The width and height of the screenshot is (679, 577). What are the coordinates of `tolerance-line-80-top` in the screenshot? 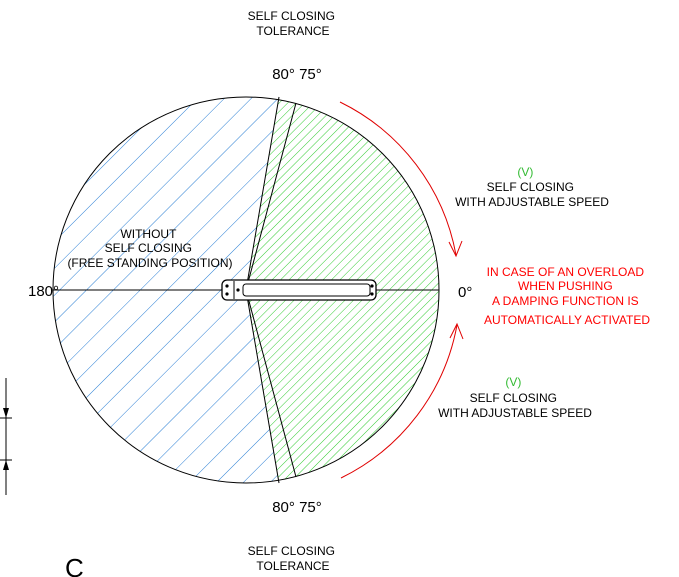 It's located at (262, 193).